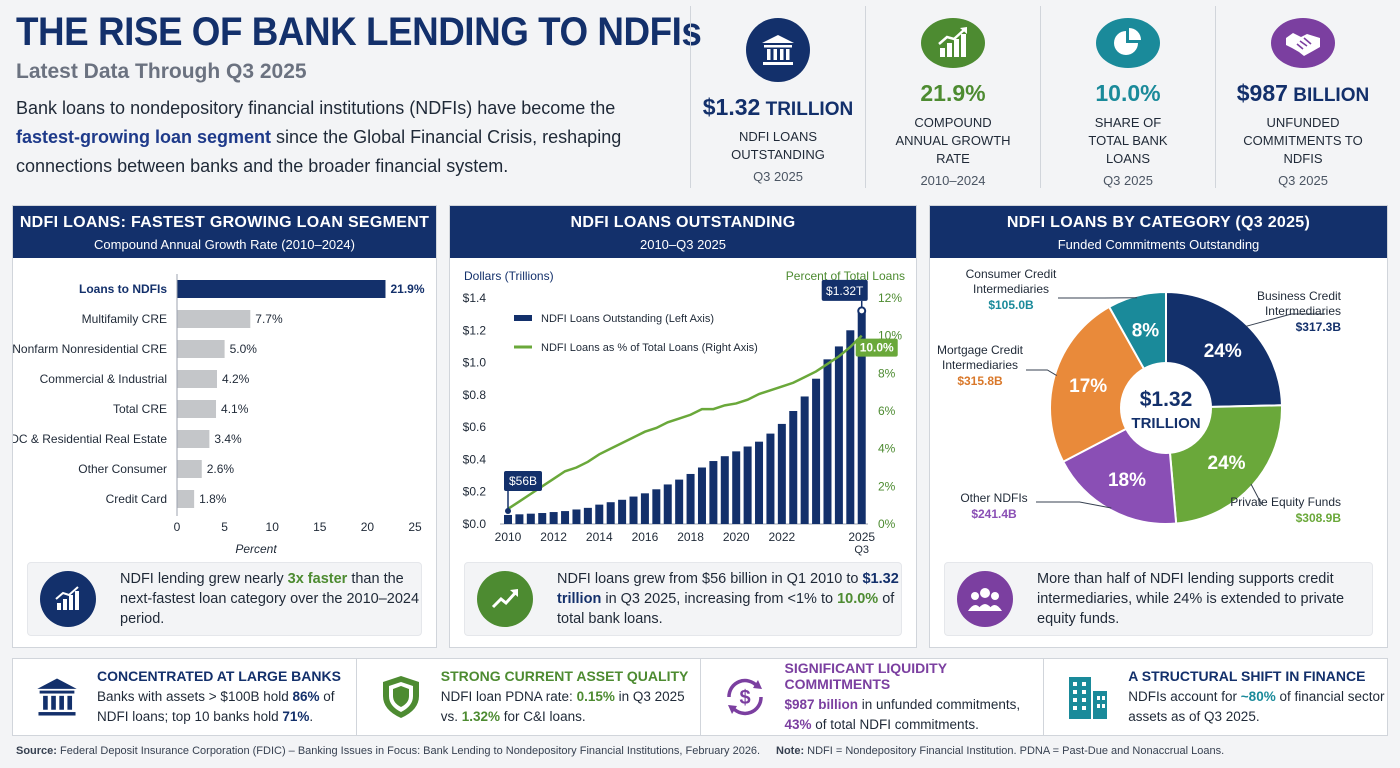  What do you see at coordinates (564, 675) in the screenshot?
I see `takeaway-title: STRONG CURRENT ASSET QUALITY` at bounding box center [564, 675].